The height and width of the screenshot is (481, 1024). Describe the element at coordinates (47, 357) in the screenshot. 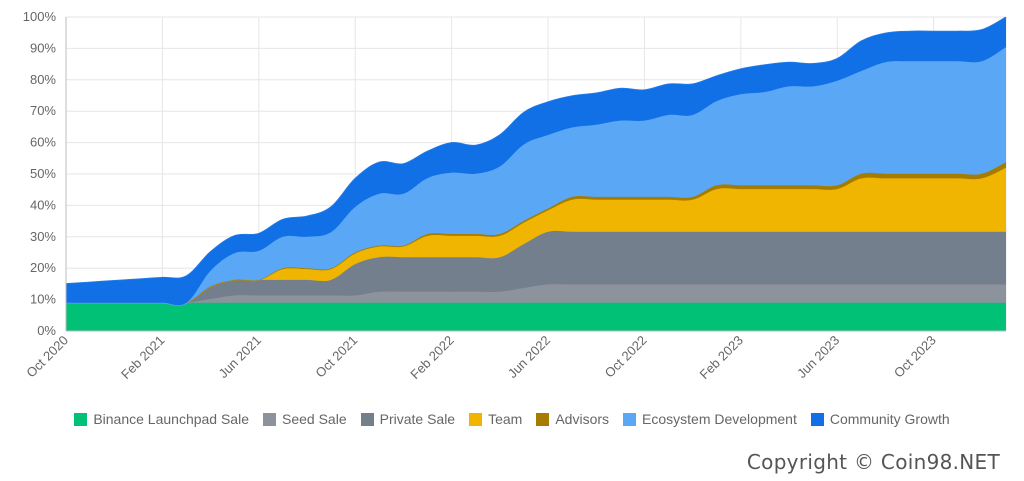

I see `x-tick-label: Oct 2020` at that location.